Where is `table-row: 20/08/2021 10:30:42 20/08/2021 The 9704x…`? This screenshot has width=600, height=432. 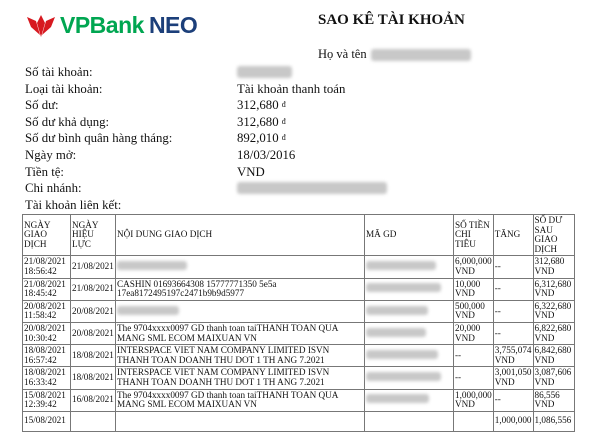
table-row: 20/08/2021 10:30:42 20/08/2021 The 9704x… is located at coordinates (298, 333).